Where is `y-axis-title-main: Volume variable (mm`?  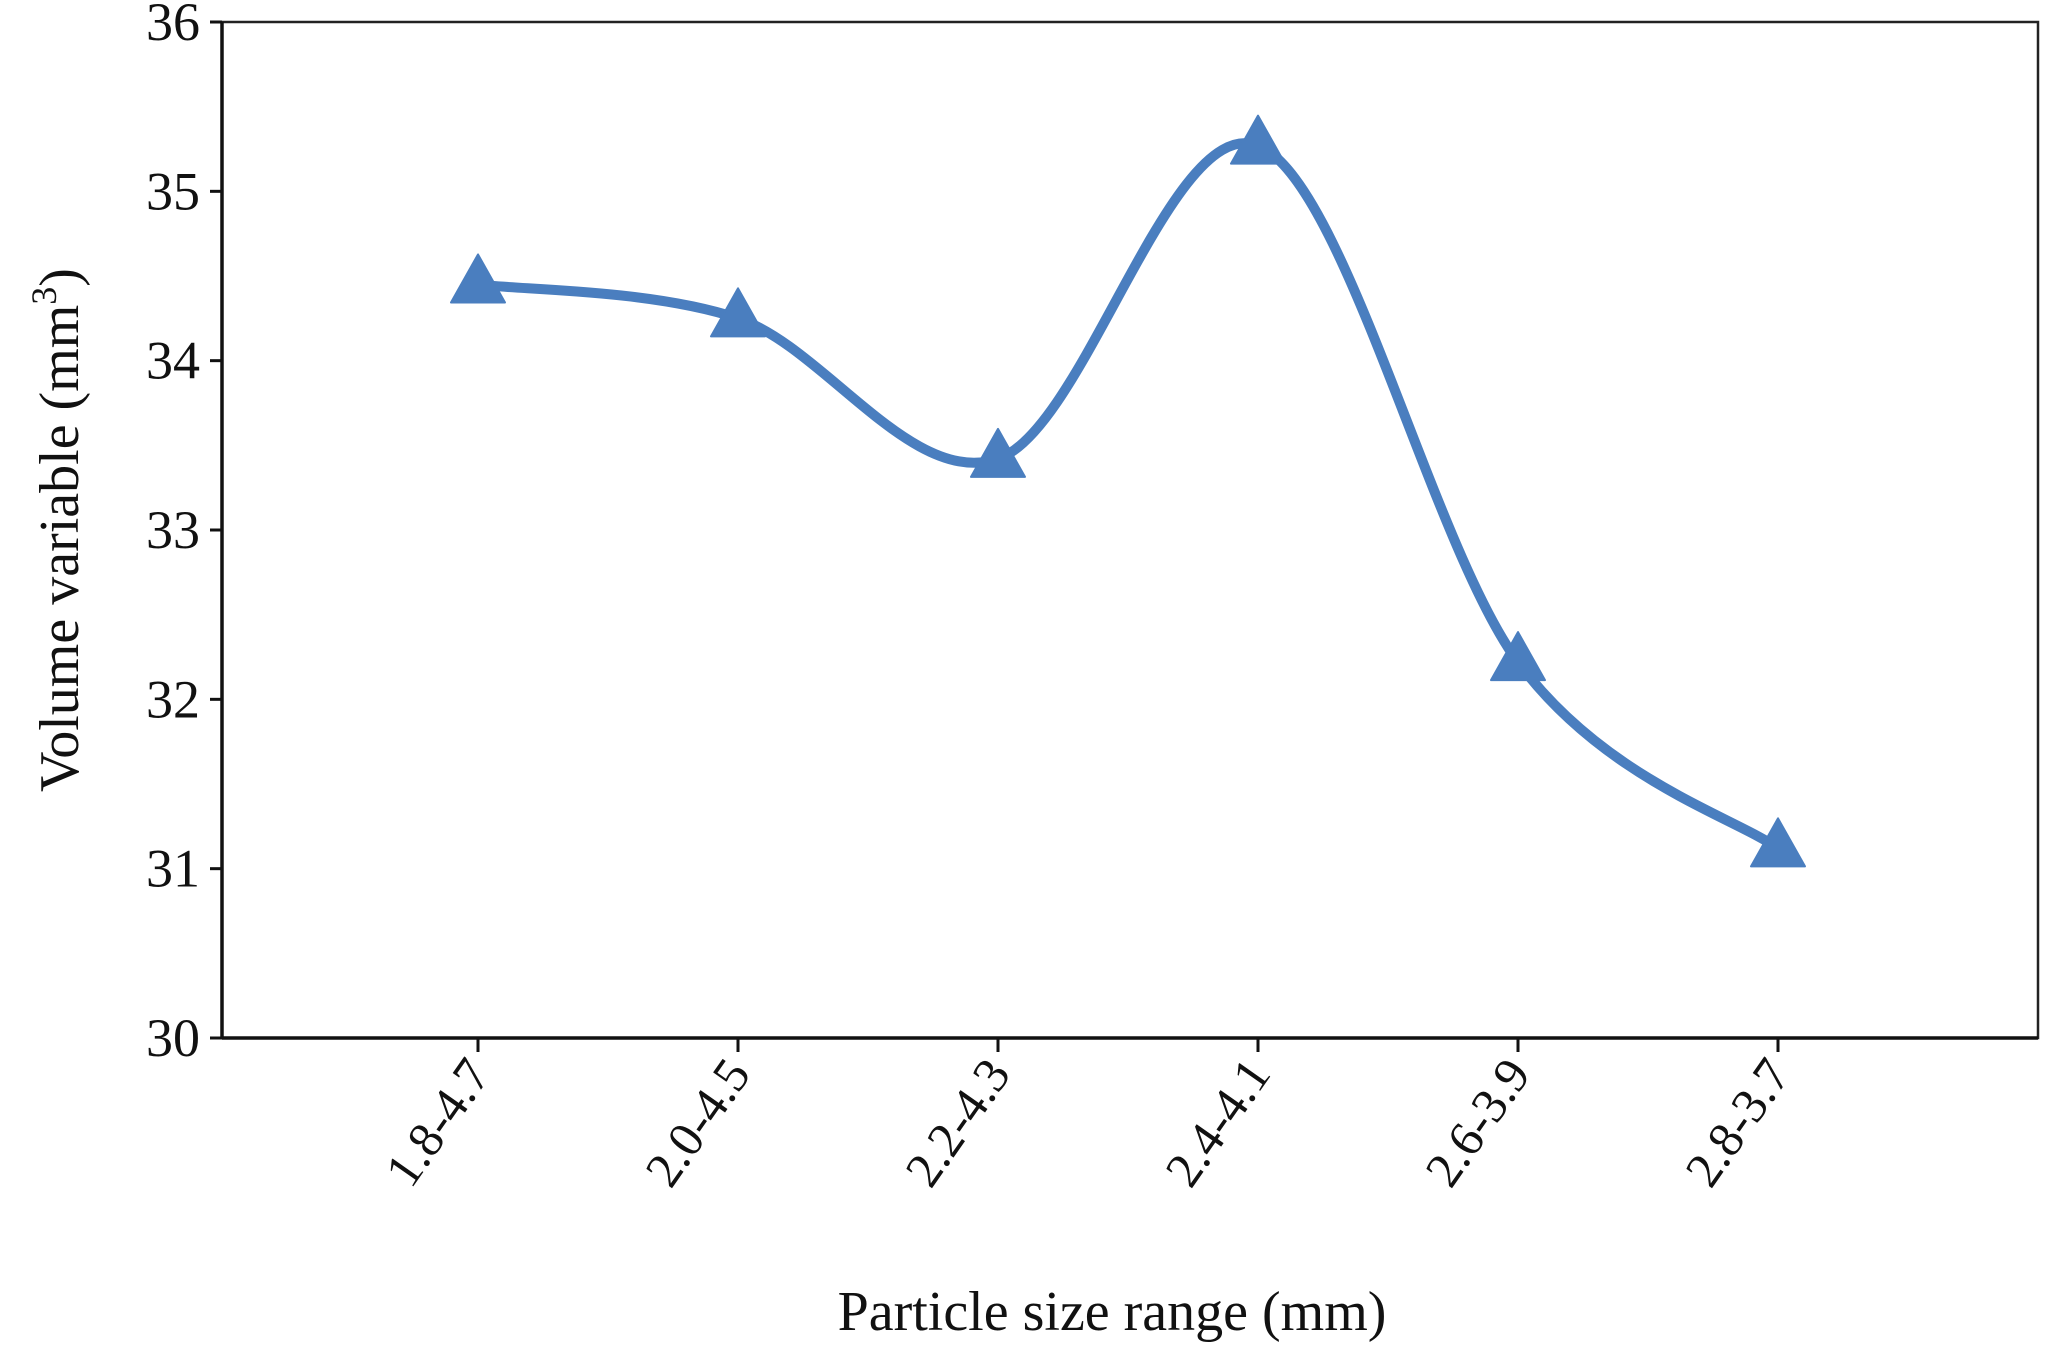
y-axis-title-main: Volume variable (mm is located at coordinates (60, 548).